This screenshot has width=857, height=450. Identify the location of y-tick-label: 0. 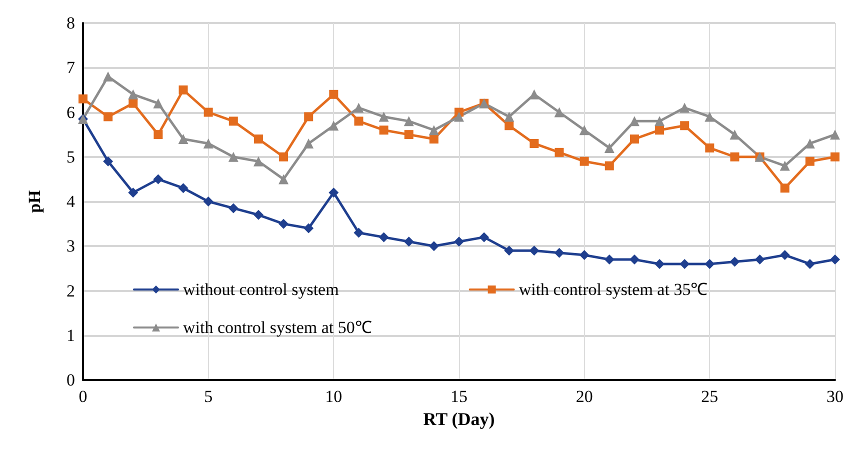
(70, 380).